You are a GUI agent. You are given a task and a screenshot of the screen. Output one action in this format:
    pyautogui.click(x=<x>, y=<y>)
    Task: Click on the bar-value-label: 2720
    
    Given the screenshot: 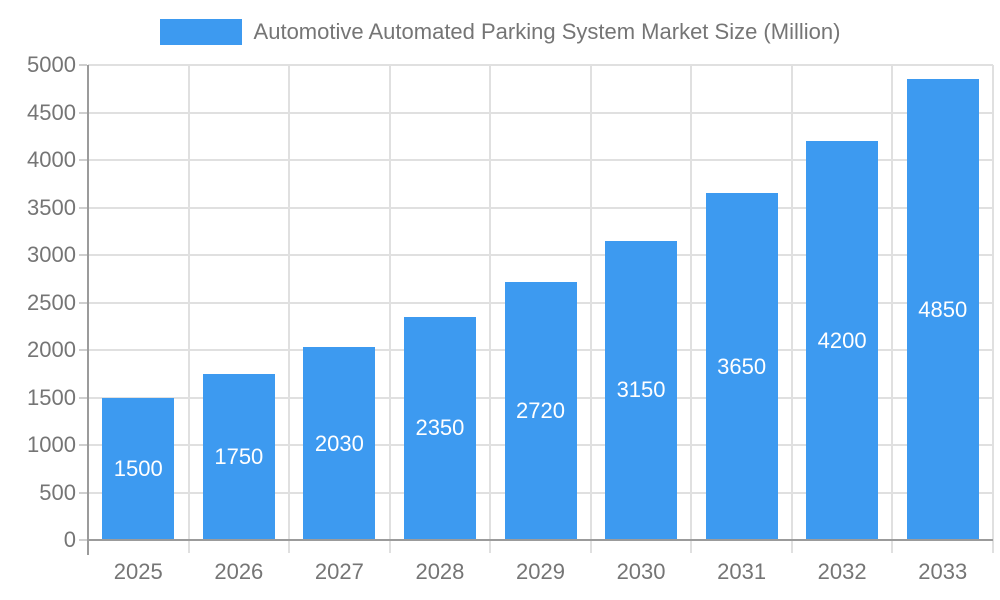 What is the action you would take?
    pyautogui.click(x=540, y=410)
    